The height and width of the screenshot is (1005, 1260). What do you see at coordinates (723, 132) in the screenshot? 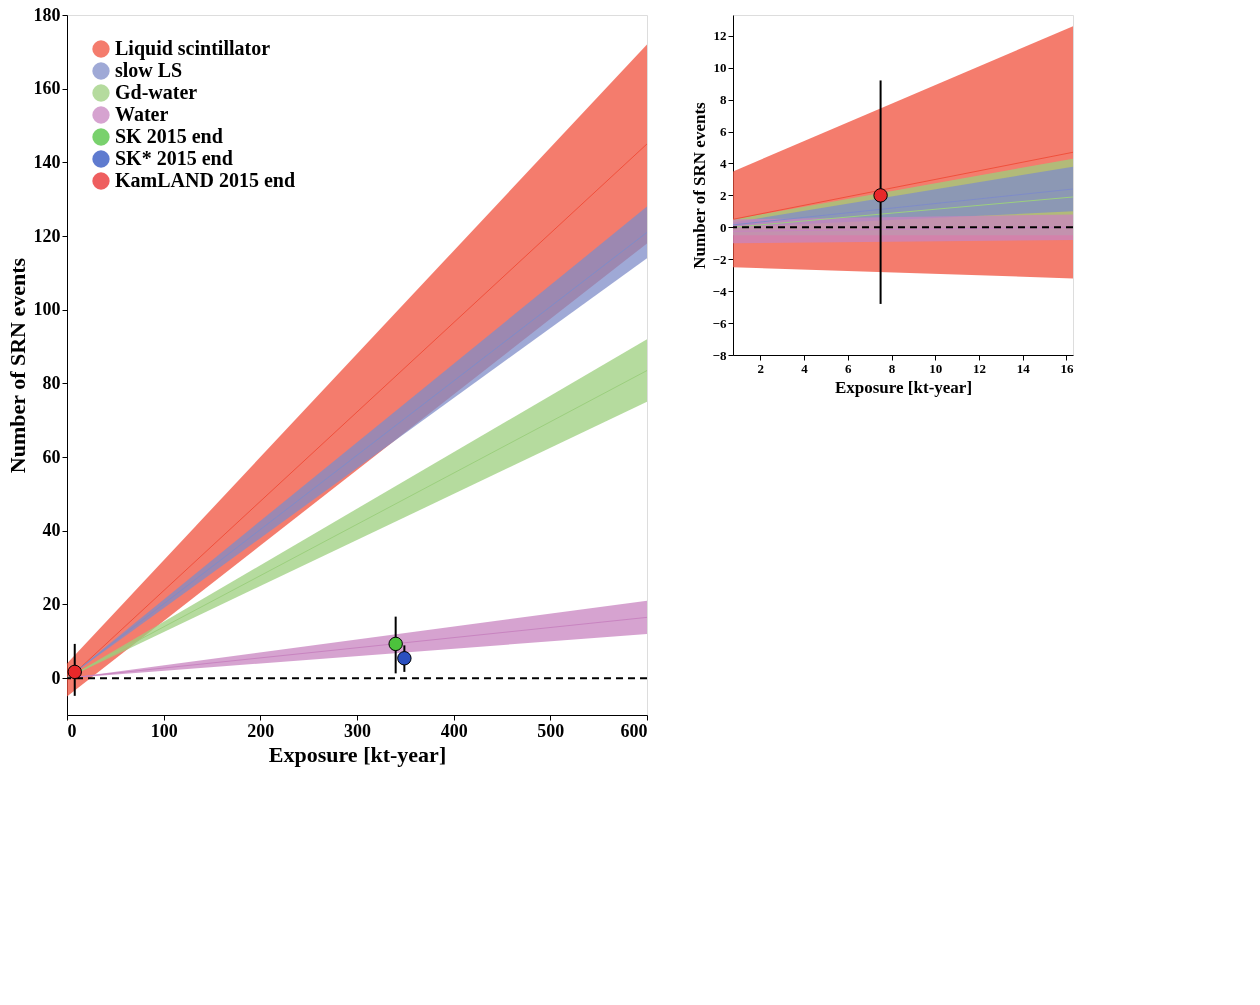
I see `y-tick-label: 6` at bounding box center [723, 132].